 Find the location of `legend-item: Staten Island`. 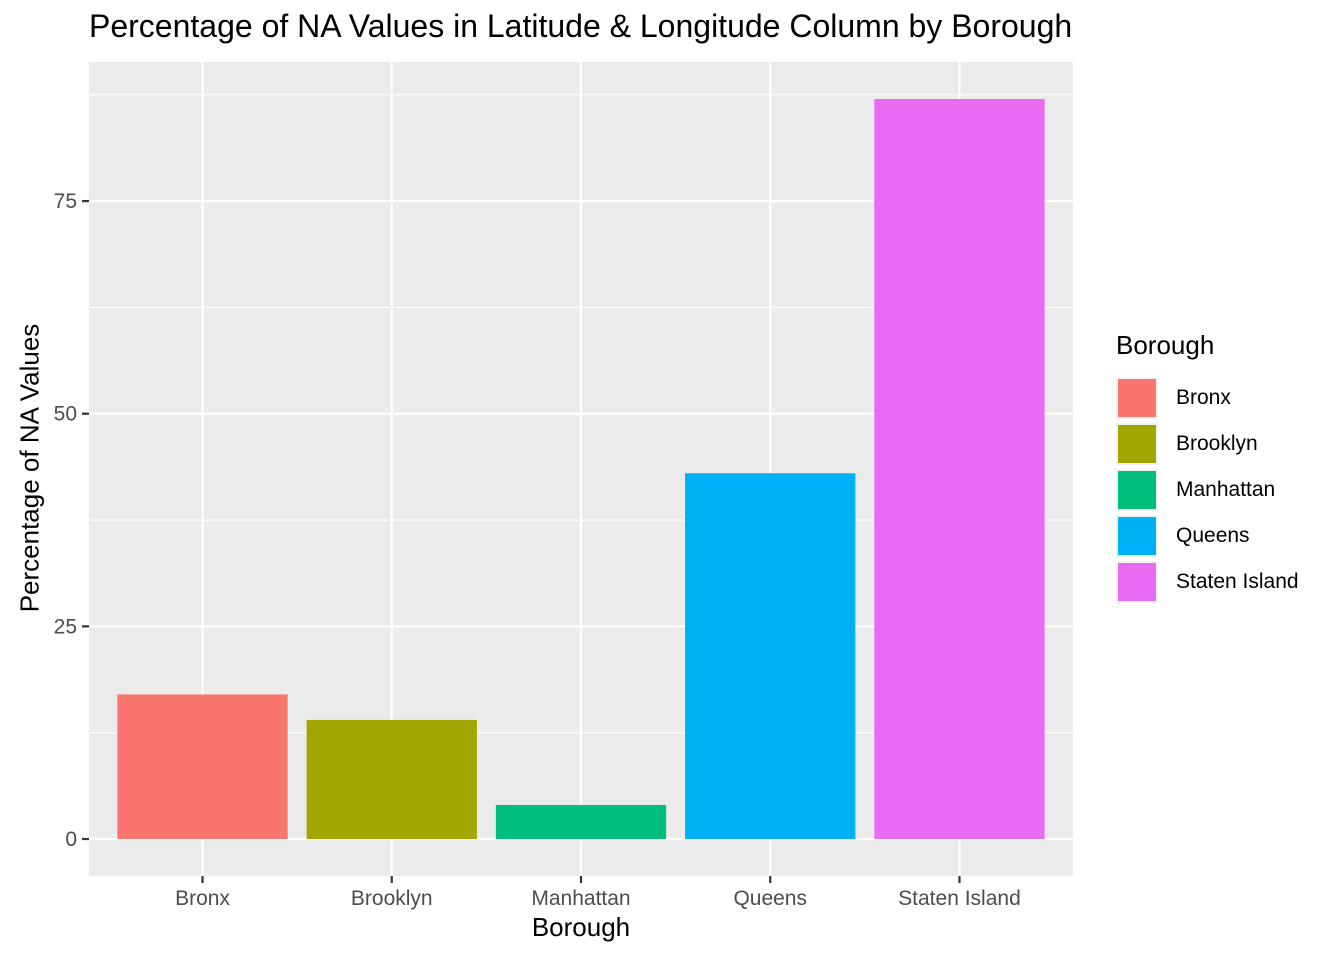

legend-item: Staten Island is located at coordinates (1207, 582).